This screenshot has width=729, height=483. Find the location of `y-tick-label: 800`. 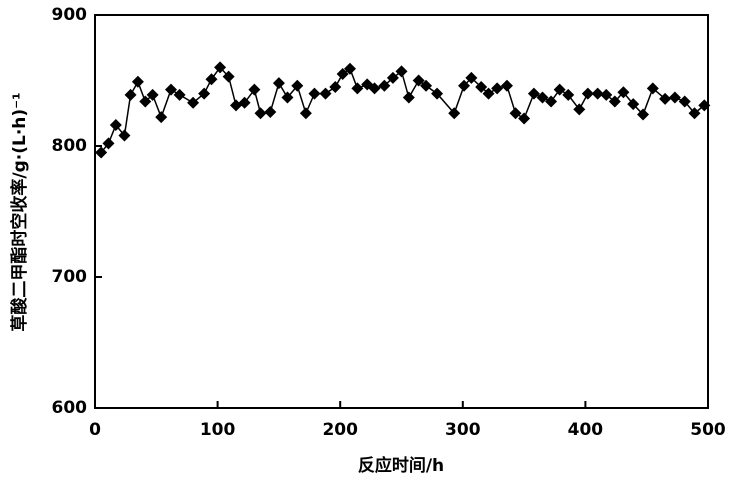

y-tick-label: 800 is located at coordinates (70, 146).